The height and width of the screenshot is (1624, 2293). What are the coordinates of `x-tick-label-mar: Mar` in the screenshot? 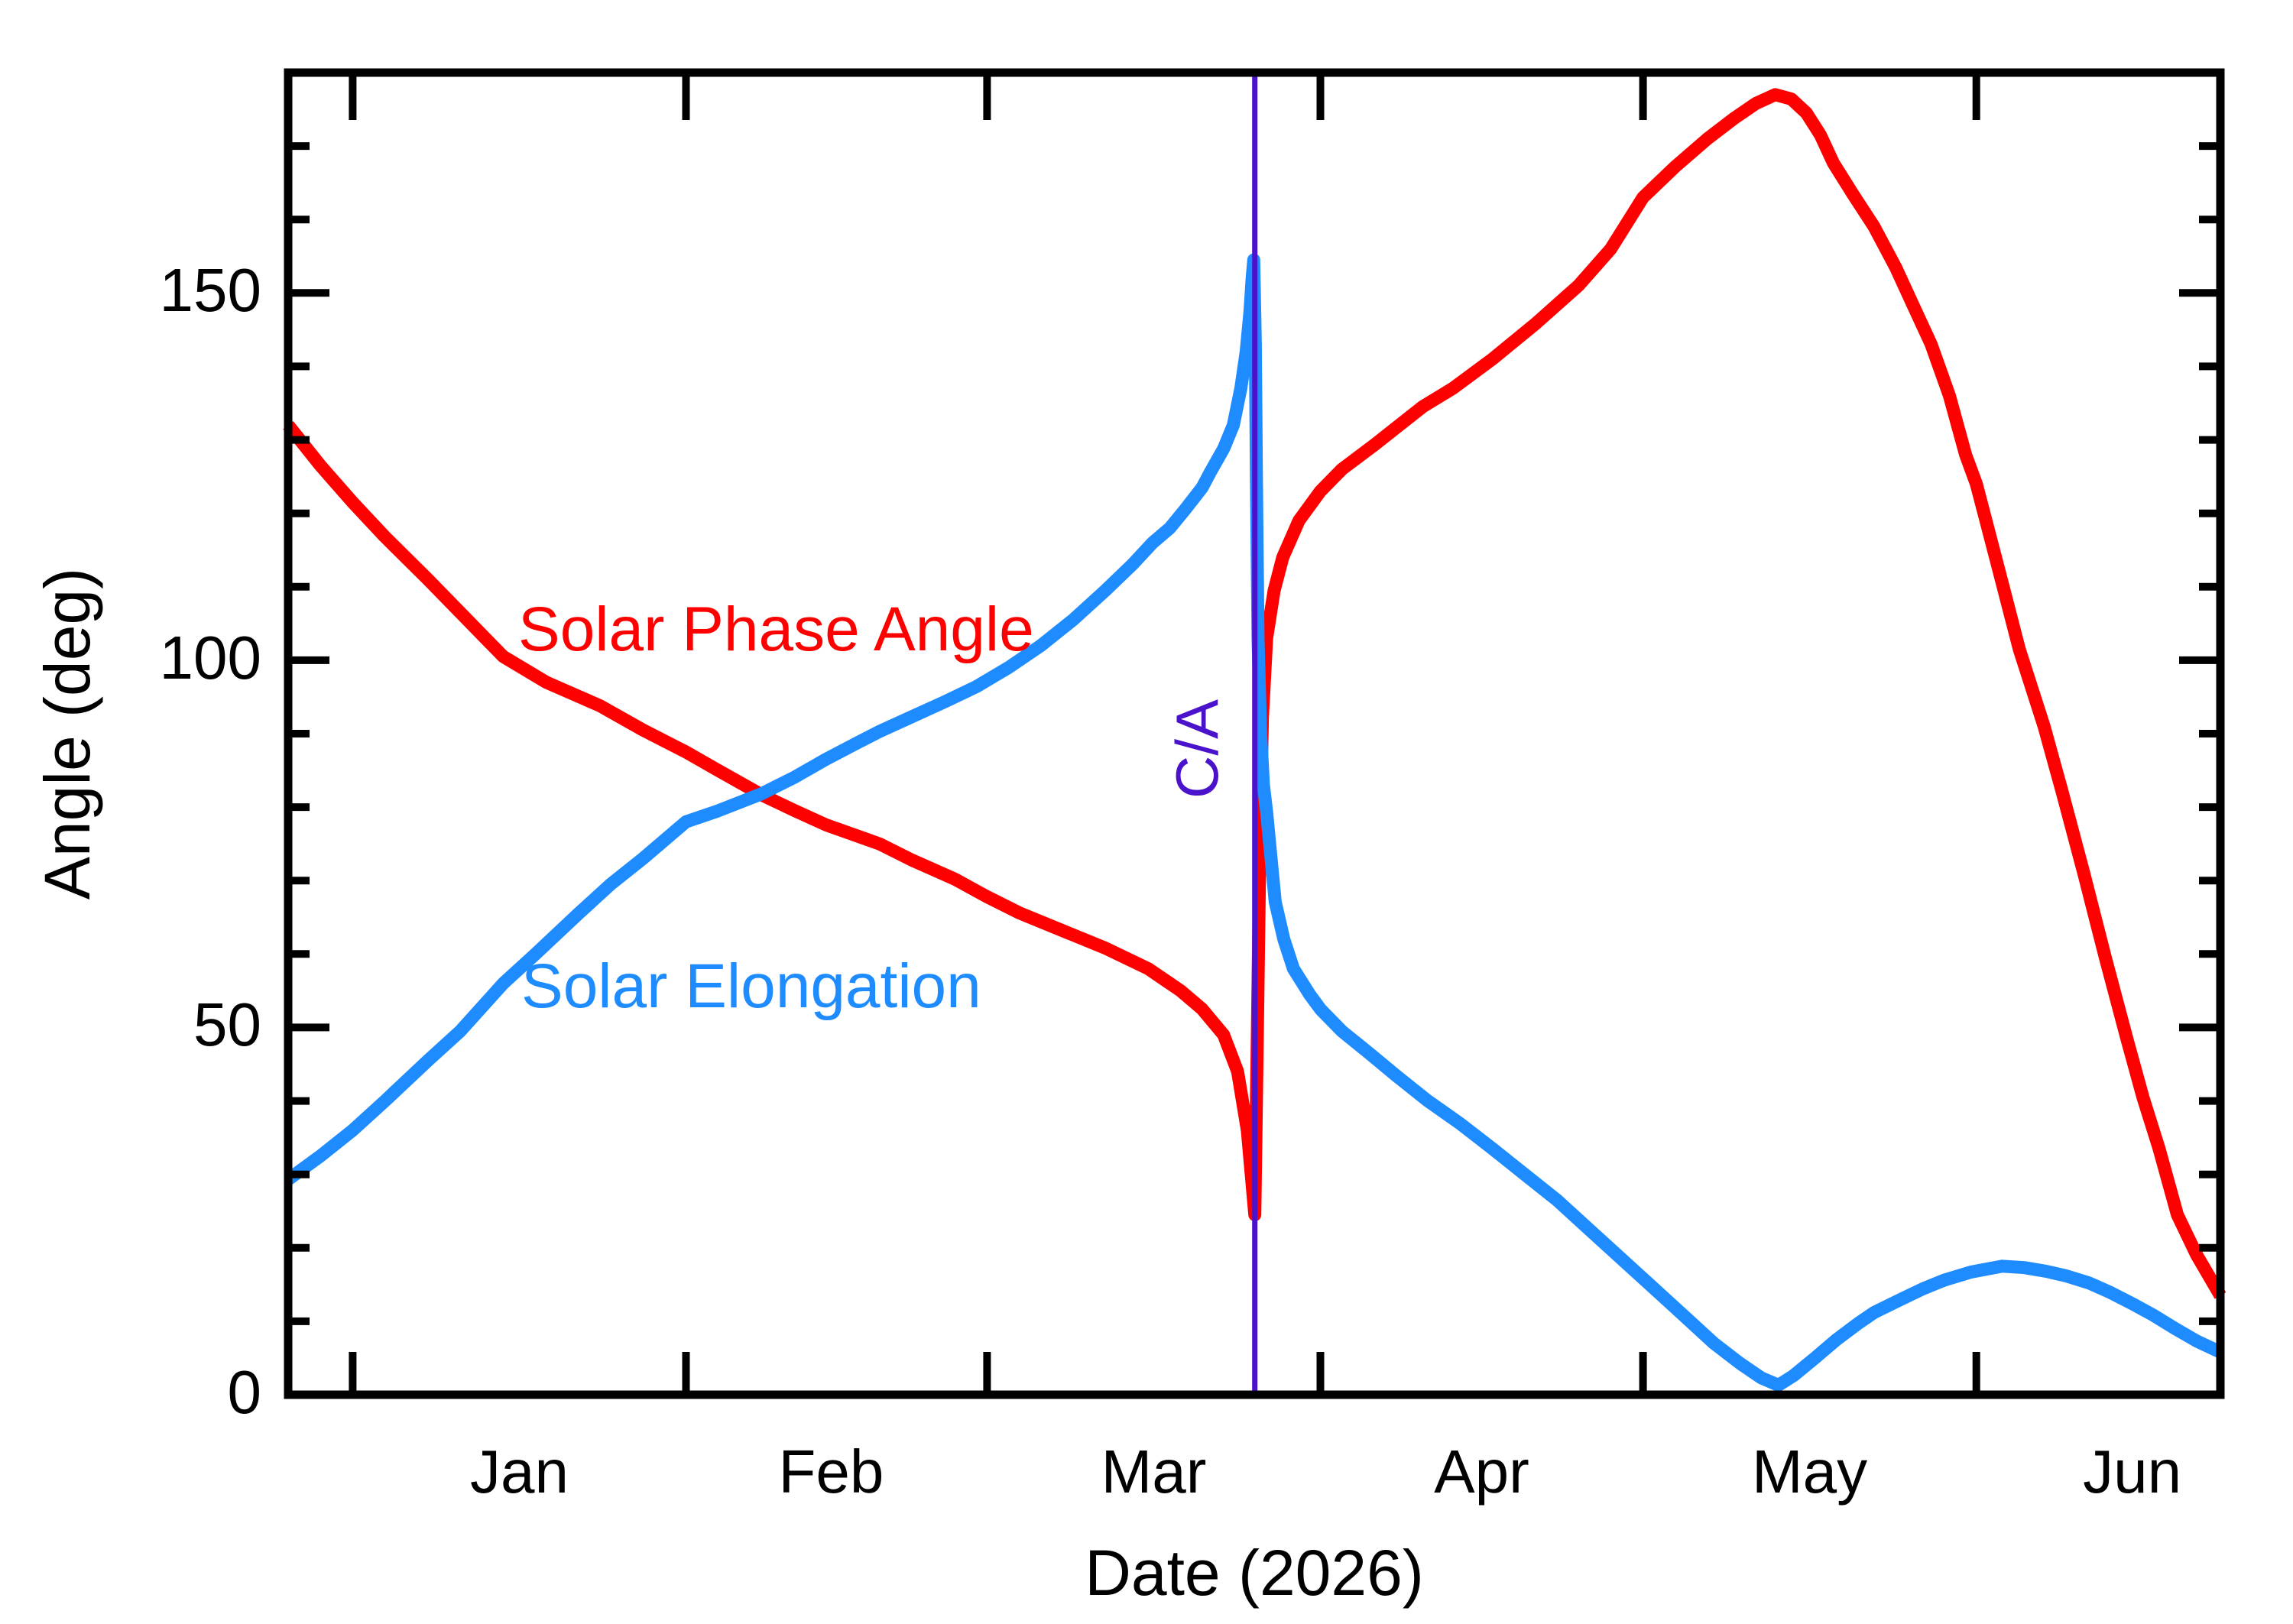 It's located at (1154, 1472).